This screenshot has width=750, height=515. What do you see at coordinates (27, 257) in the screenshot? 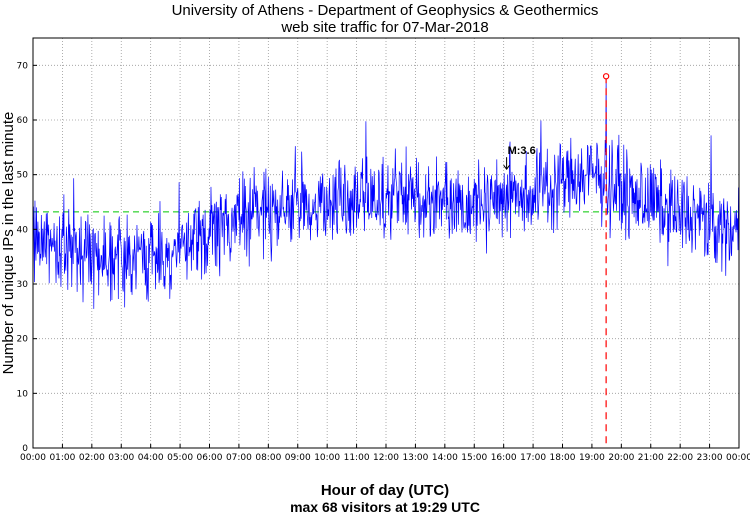
I see `y-axis-ticks: 0 10 20 30 40 50 60 70` at bounding box center [27, 257].